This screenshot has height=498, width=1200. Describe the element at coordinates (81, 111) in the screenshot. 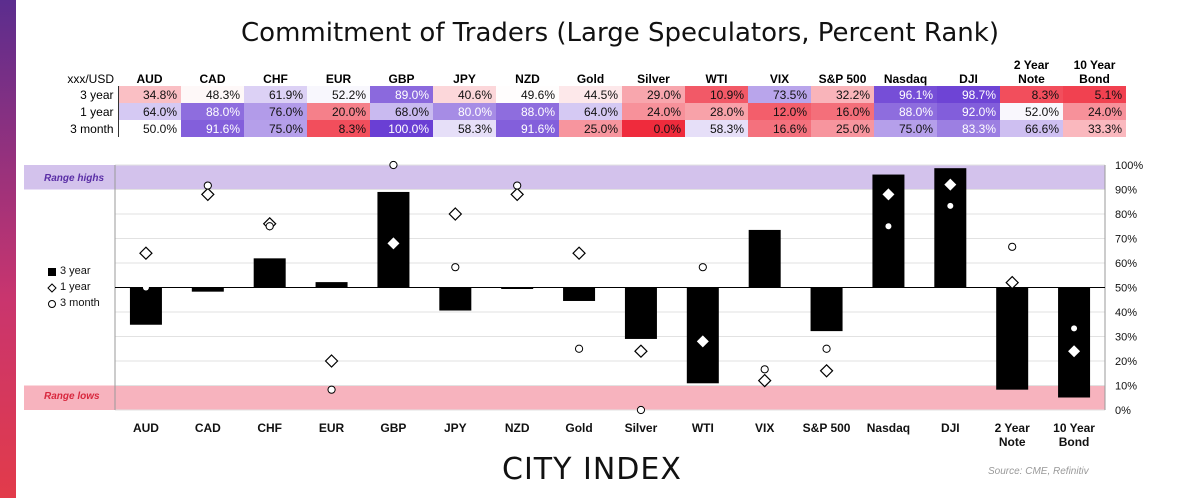

I see `row-label: 1 year` at that location.